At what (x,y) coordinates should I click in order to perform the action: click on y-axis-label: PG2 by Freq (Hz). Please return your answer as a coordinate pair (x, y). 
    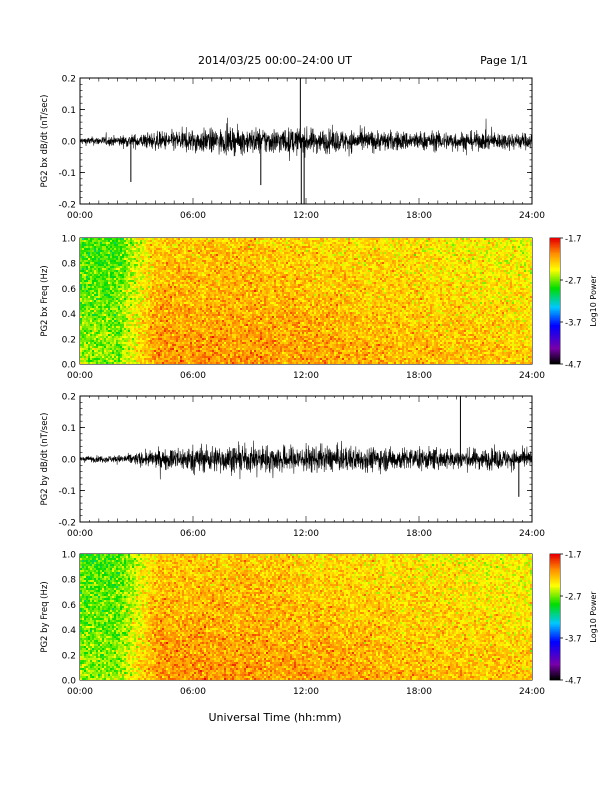
    Looking at the image, I should click on (45, 616).